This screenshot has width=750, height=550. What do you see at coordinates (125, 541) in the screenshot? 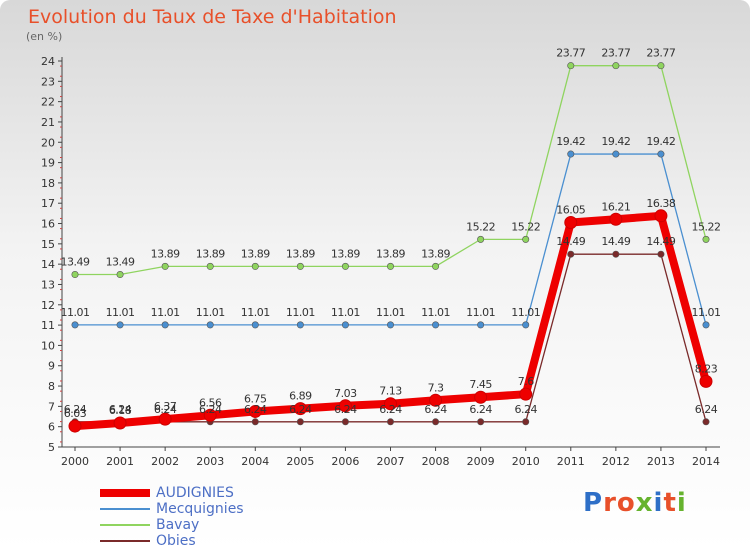
I see `legend-swatch-obies` at bounding box center [125, 541].